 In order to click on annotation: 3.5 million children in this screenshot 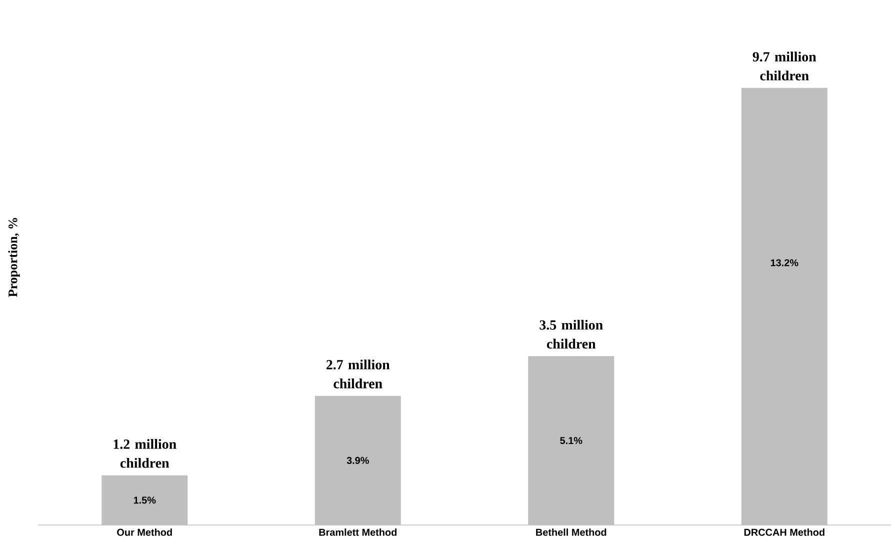, I will do `click(571, 334)`.